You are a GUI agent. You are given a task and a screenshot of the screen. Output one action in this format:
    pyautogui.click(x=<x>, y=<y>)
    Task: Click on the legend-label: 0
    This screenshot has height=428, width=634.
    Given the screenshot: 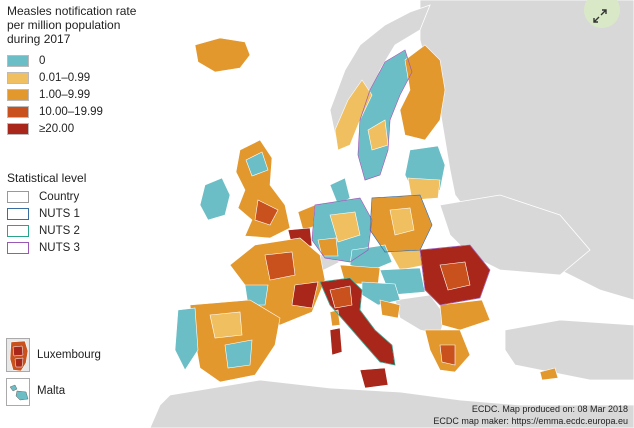 What is the action you would take?
    pyautogui.click(x=42, y=60)
    